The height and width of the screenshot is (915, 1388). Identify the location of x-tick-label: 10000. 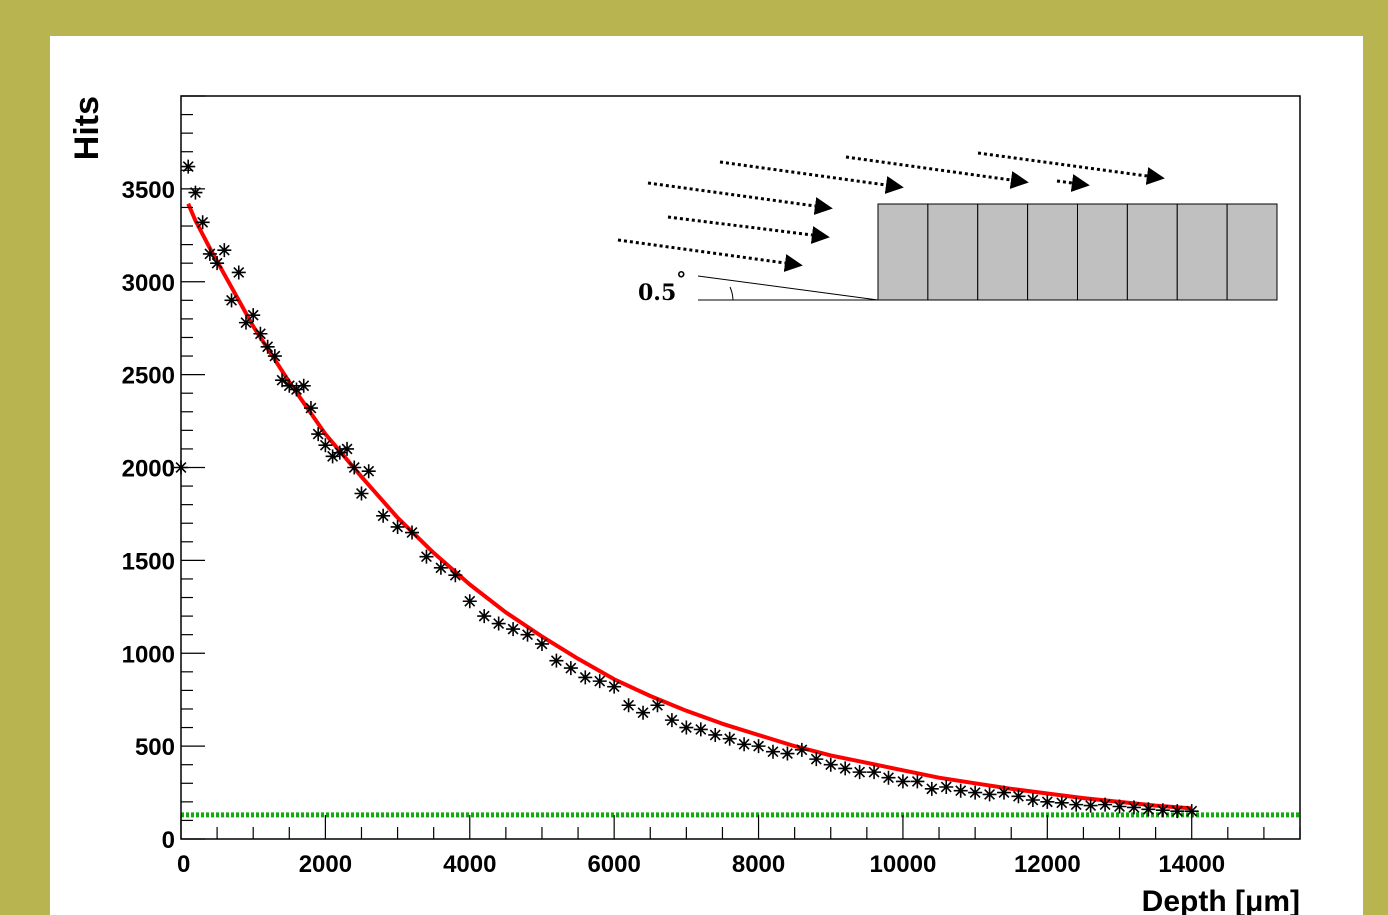
(903, 864).